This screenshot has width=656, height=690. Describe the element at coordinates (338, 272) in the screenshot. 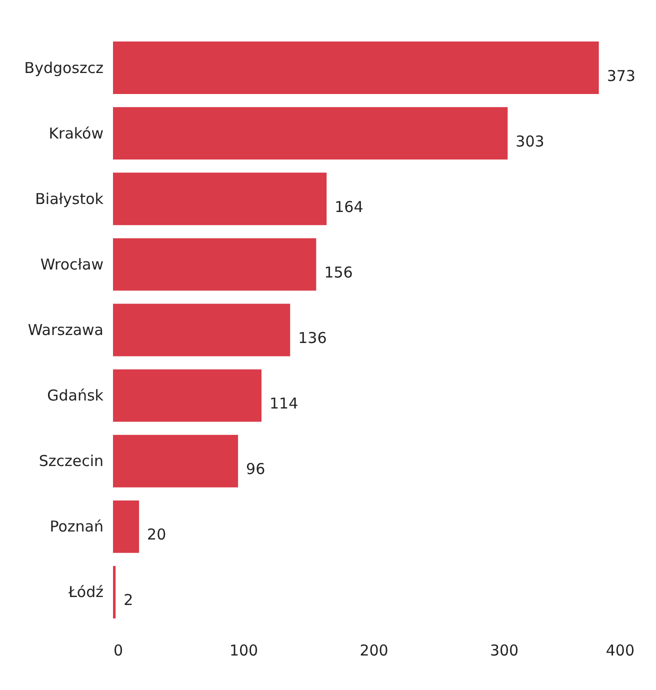

I see `data-label: 156` at that location.